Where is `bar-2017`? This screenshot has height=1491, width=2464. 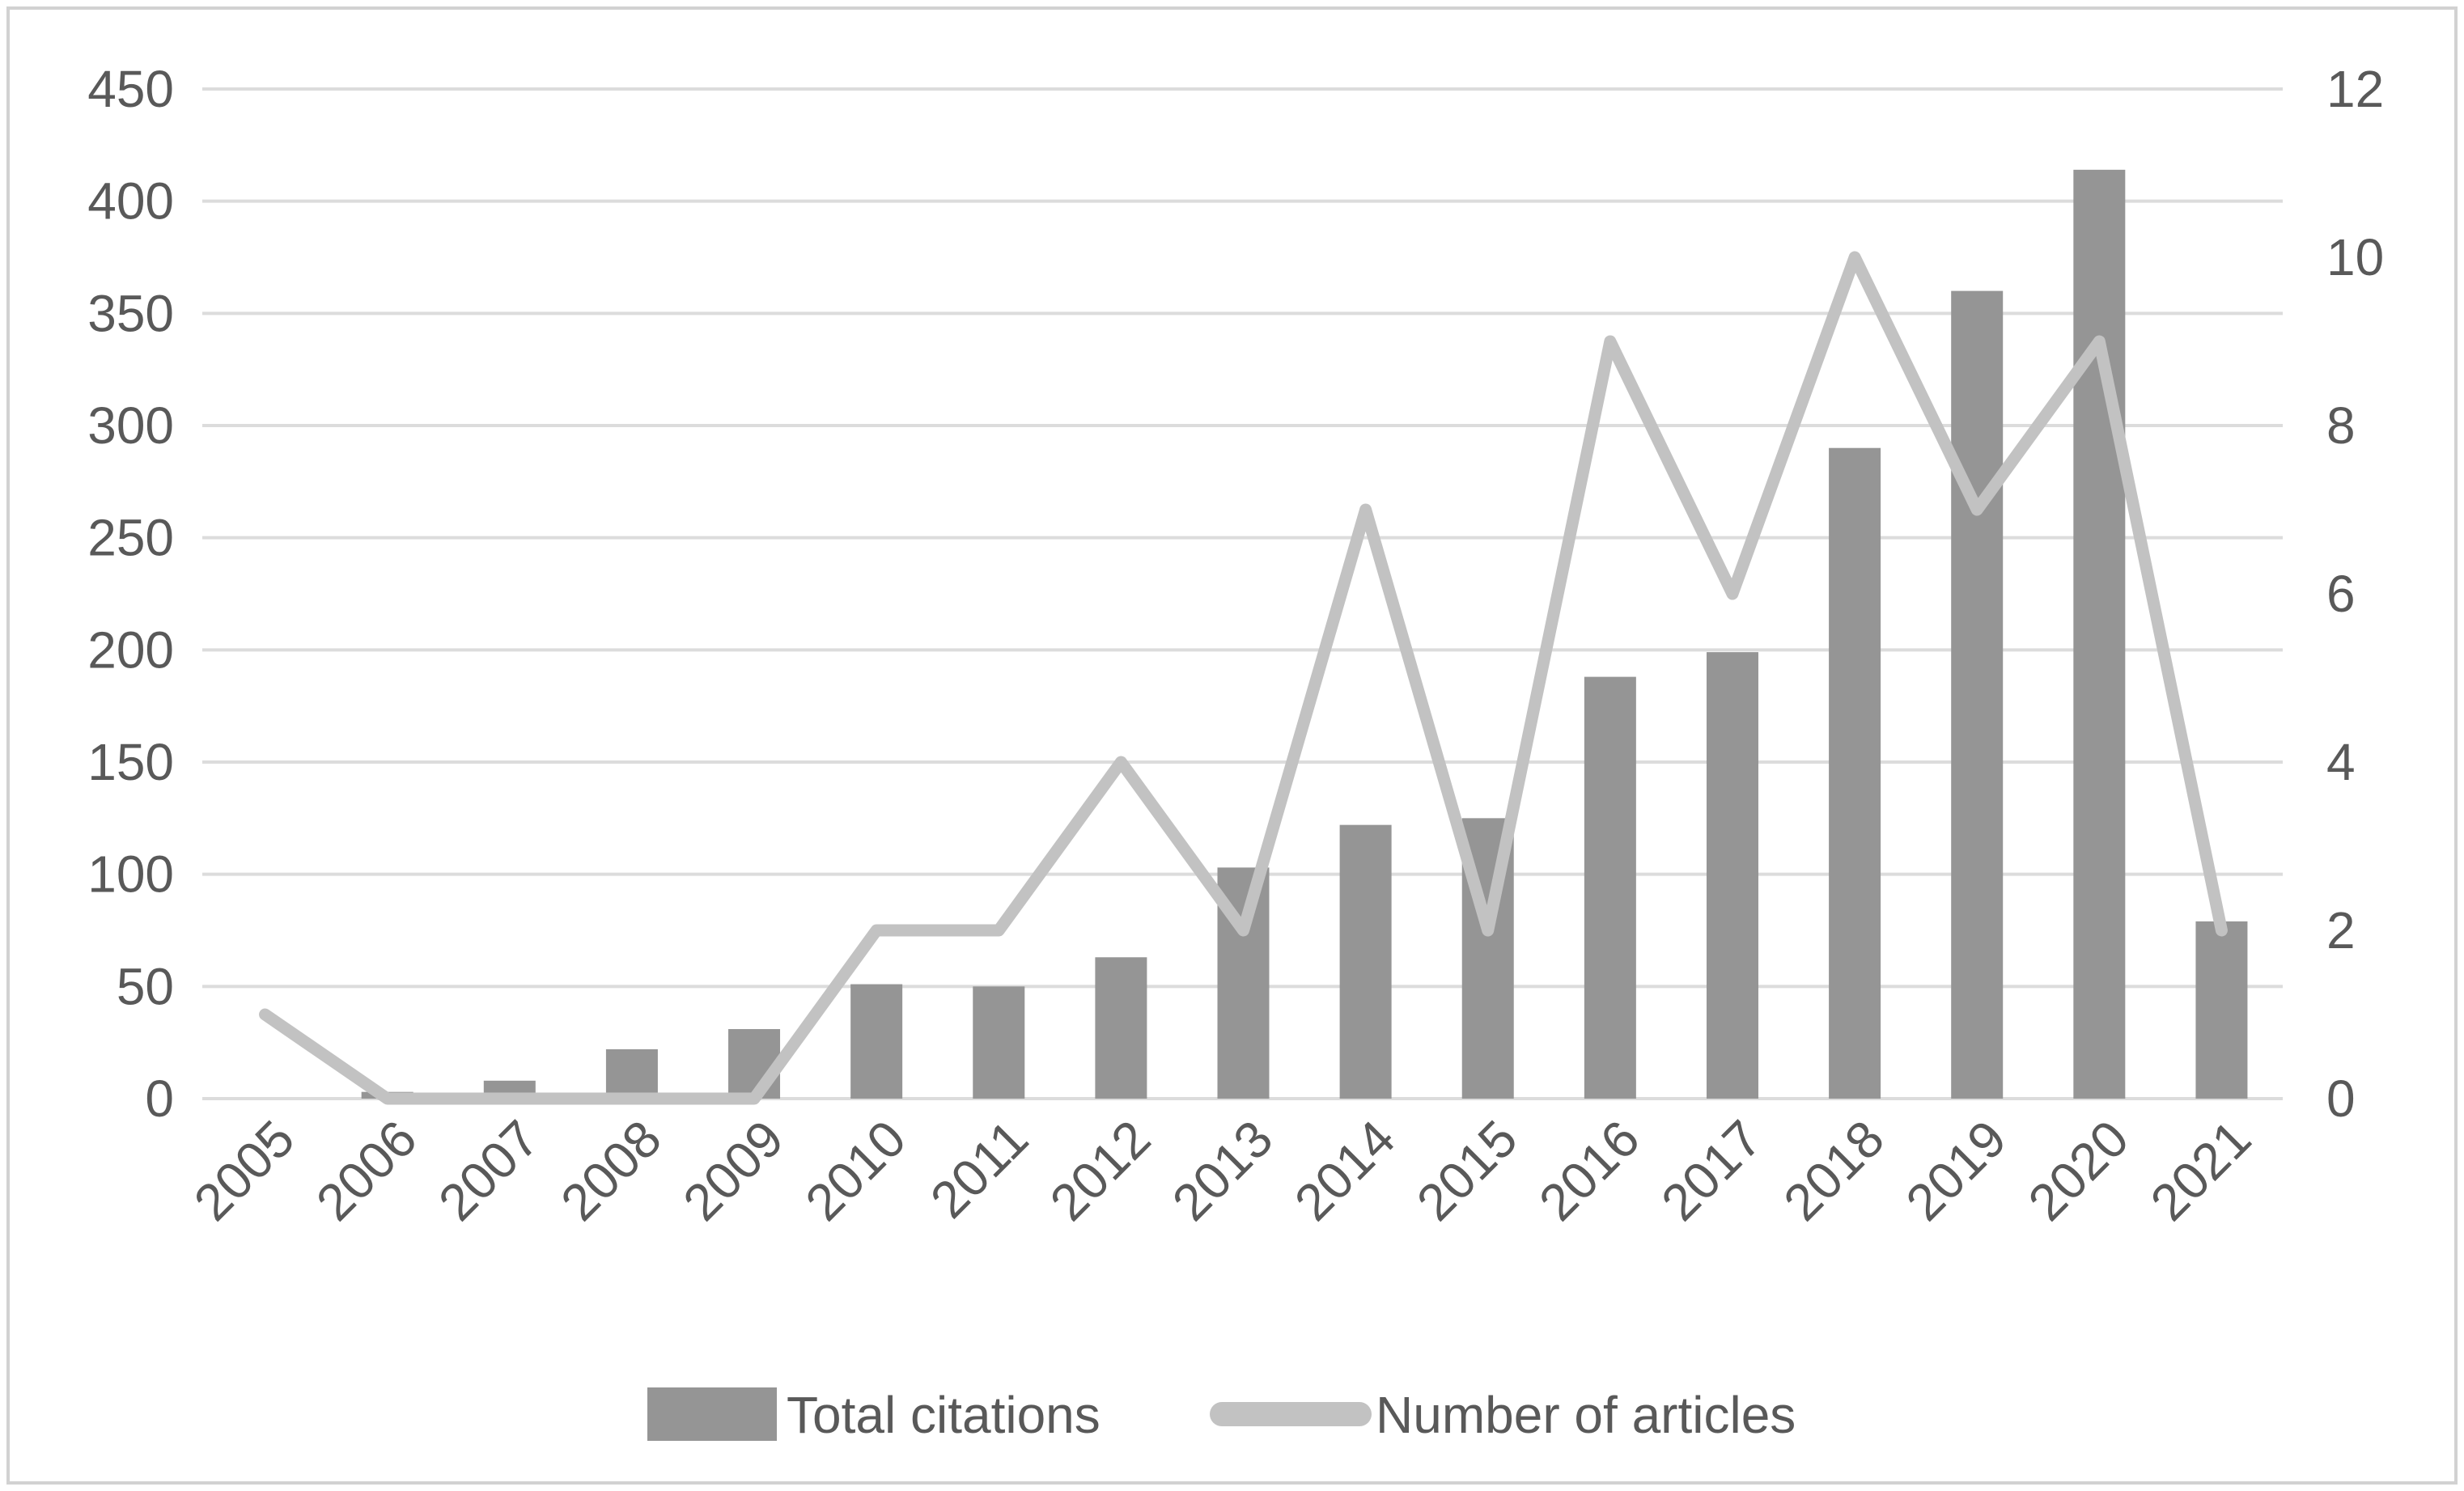 bar-2017 is located at coordinates (1732, 875).